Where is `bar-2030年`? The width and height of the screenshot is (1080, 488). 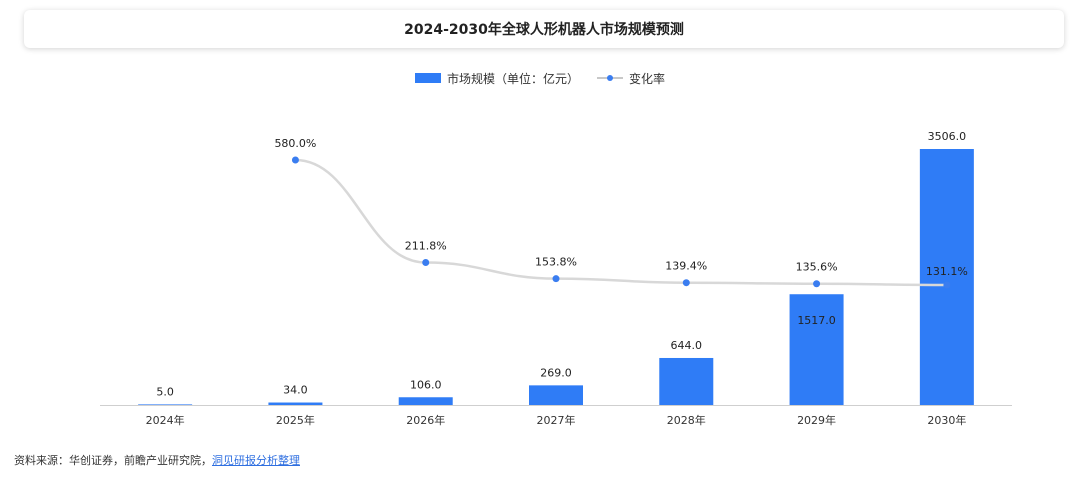 bar-2030年 is located at coordinates (946, 277).